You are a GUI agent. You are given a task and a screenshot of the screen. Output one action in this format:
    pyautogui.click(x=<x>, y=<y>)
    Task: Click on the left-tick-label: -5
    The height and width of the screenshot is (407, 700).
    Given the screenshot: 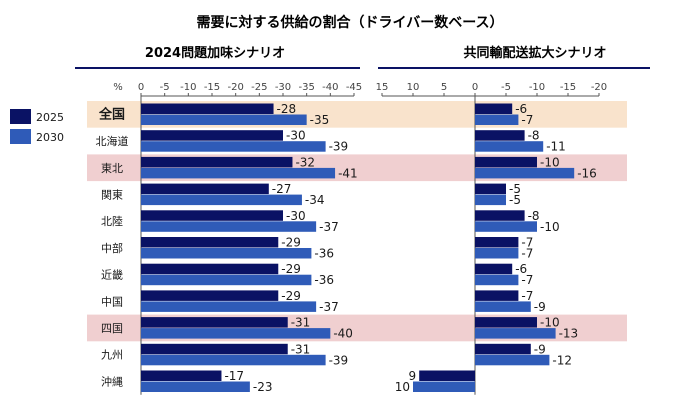 What is the action you would take?
    pyautogui.click(x=165, y=87)
    